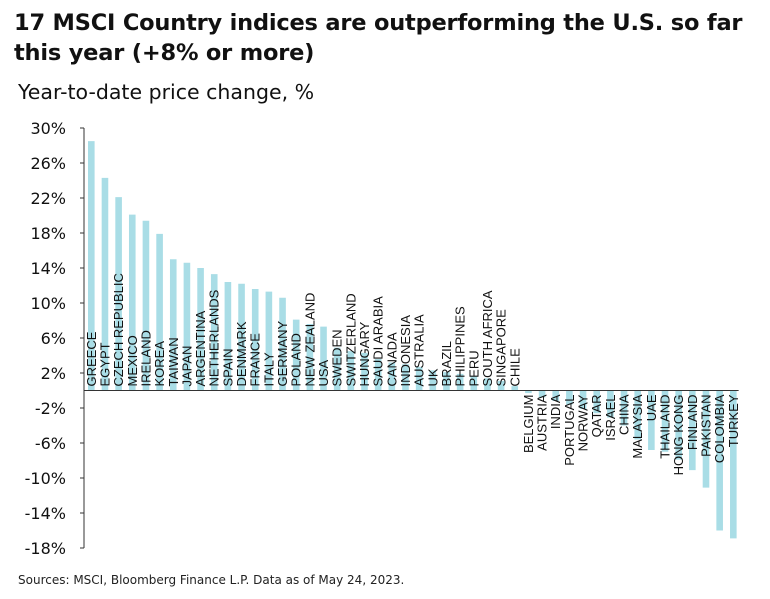 The image size is (770, 599). What do you see at coordinates (583, 422) in the screenshot?
I see `category-label: NORWAY` at bounding box center [583, 422].